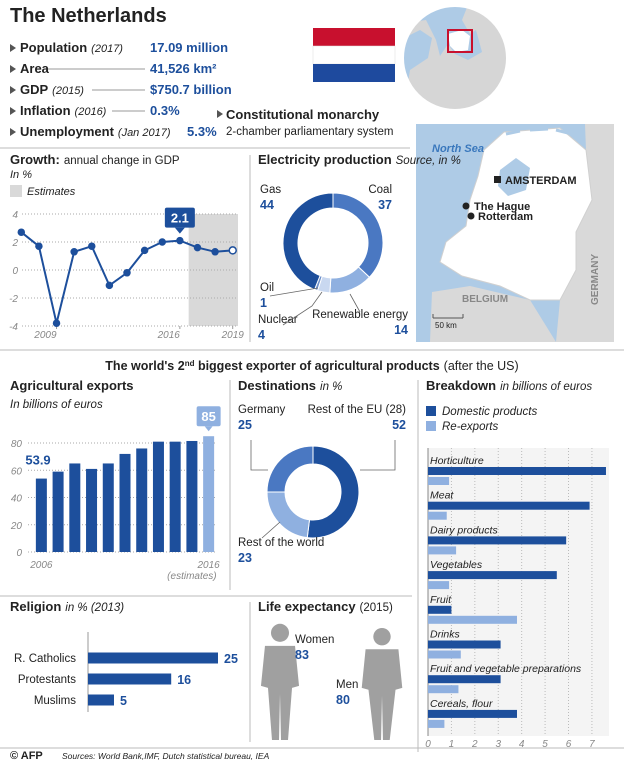 This screenshot has width=624, height=768. What do you see at coordinates (72, 394) in the screenshot?
I see `chart-title: Agricultural exports In billions of euros` at bounding box center [72, 394].